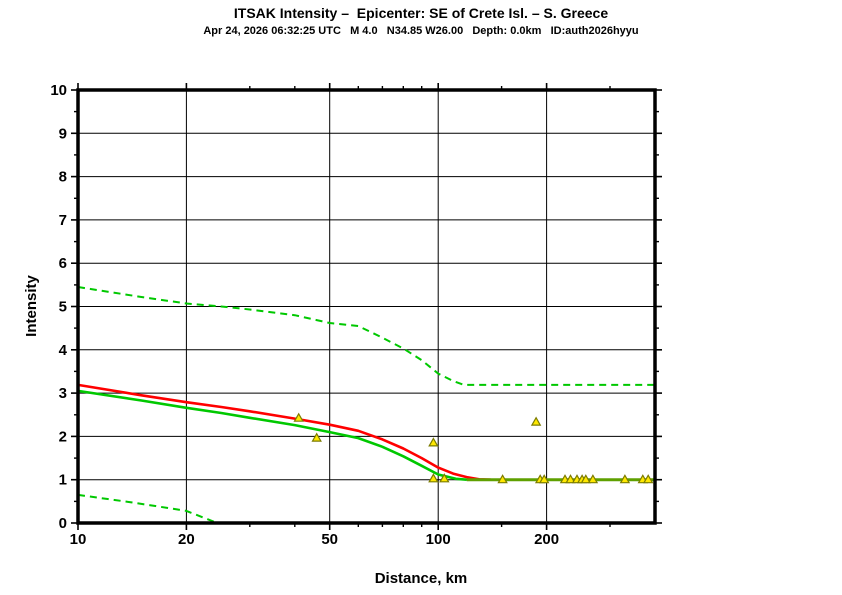  Describe the element at coordinates (146, 508) in the screenshot. I see `curve-lower-sigma-bound` at that location.